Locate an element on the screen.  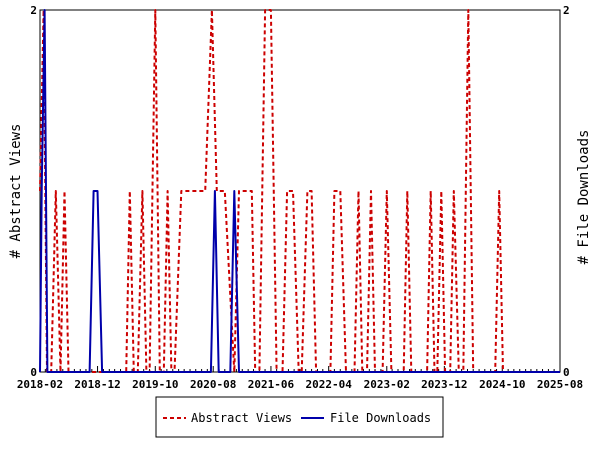
x-tick-label: 2020-08 is located at coordinates (213, 384).